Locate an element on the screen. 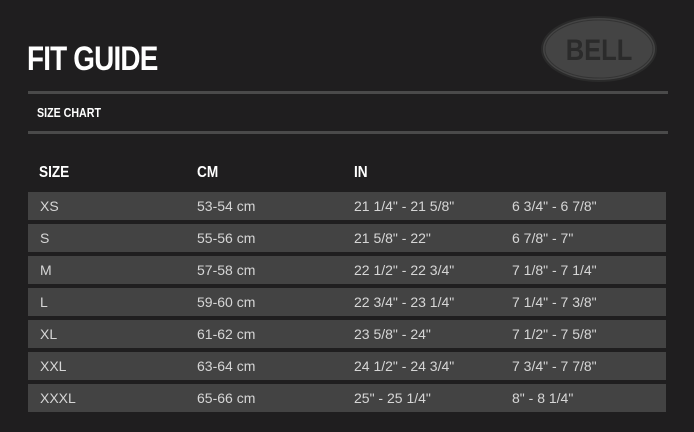 Image resolution: width=694 pixels, height=432 pixels. table-cell: 25" - 25 1/4" is located at coordinates (392, 398).